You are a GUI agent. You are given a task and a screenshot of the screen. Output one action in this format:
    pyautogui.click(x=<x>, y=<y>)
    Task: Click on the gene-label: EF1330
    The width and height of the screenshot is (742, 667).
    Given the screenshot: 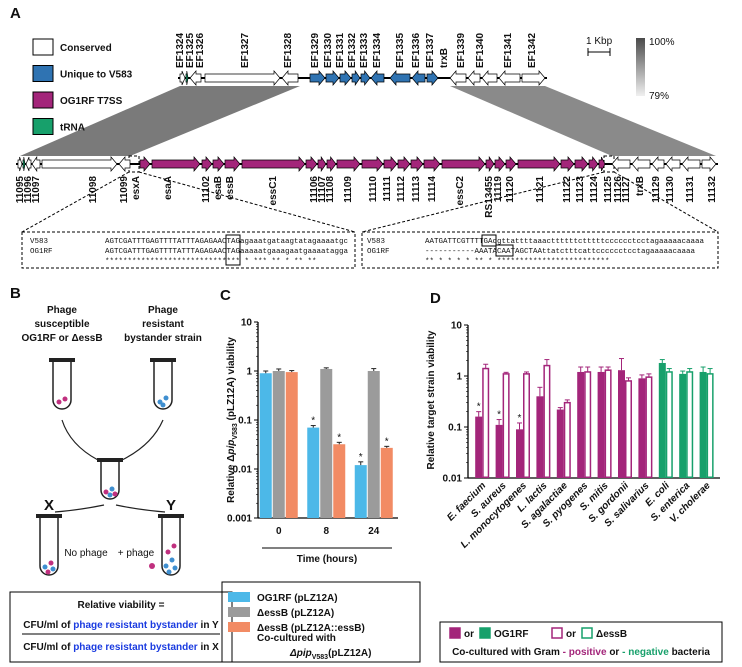 What is the action you would take?
    pyautogui.click(x=328, y=50)
    